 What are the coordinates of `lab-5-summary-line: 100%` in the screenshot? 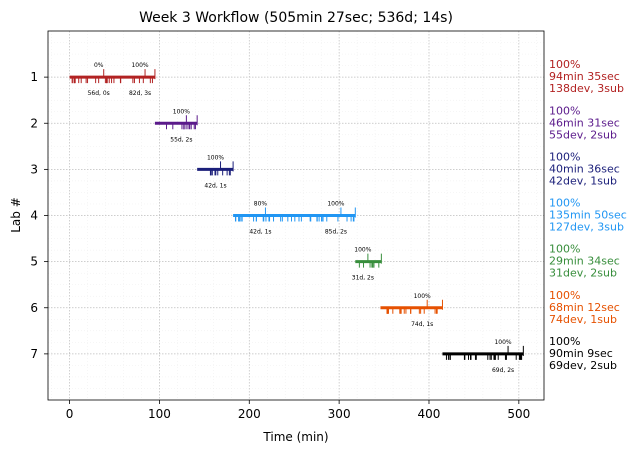 It's located at (564, 249).